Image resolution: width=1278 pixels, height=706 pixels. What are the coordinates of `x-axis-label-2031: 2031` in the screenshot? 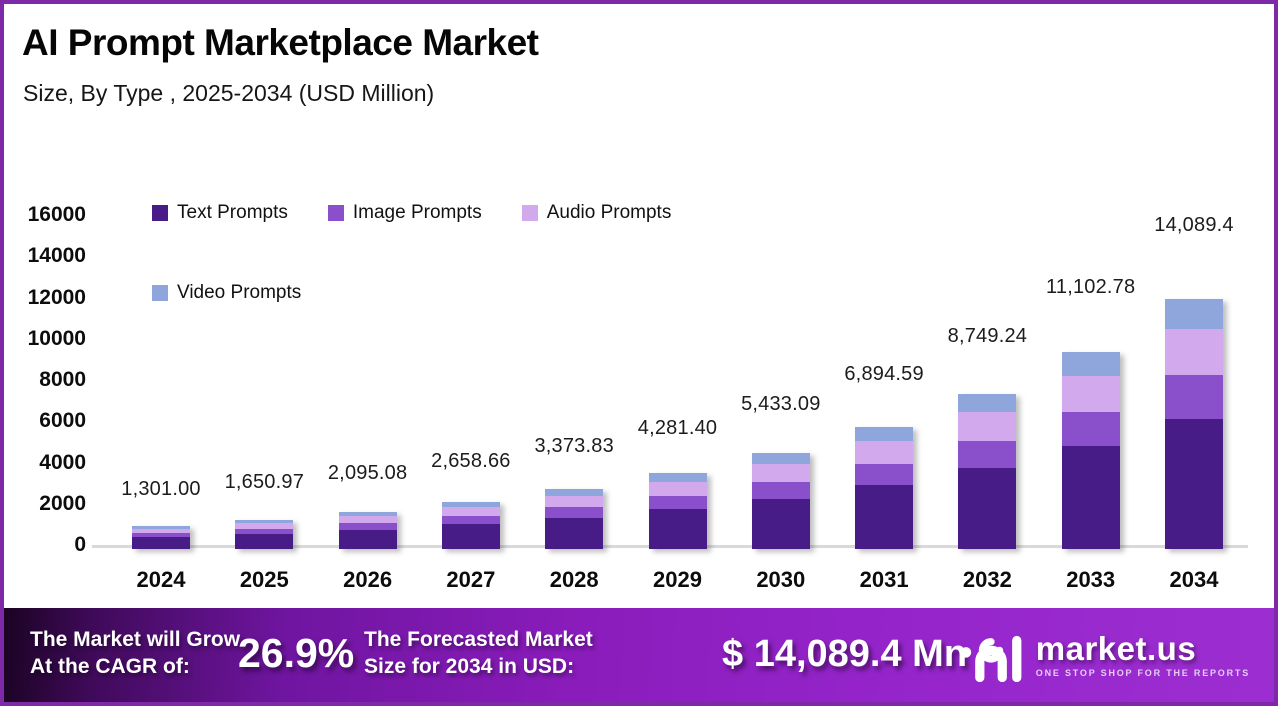 It's located at (884, 579).